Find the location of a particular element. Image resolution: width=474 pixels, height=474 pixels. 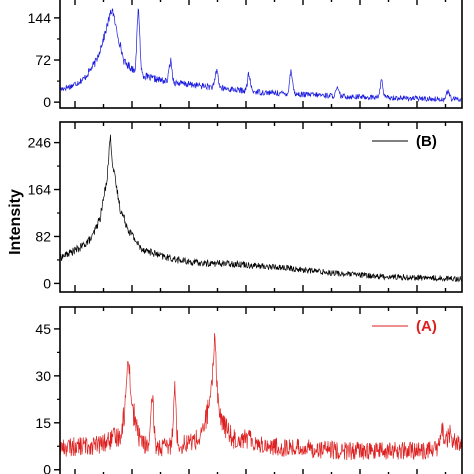

y-tick-label: 246 is located at coordinates (40, 143).